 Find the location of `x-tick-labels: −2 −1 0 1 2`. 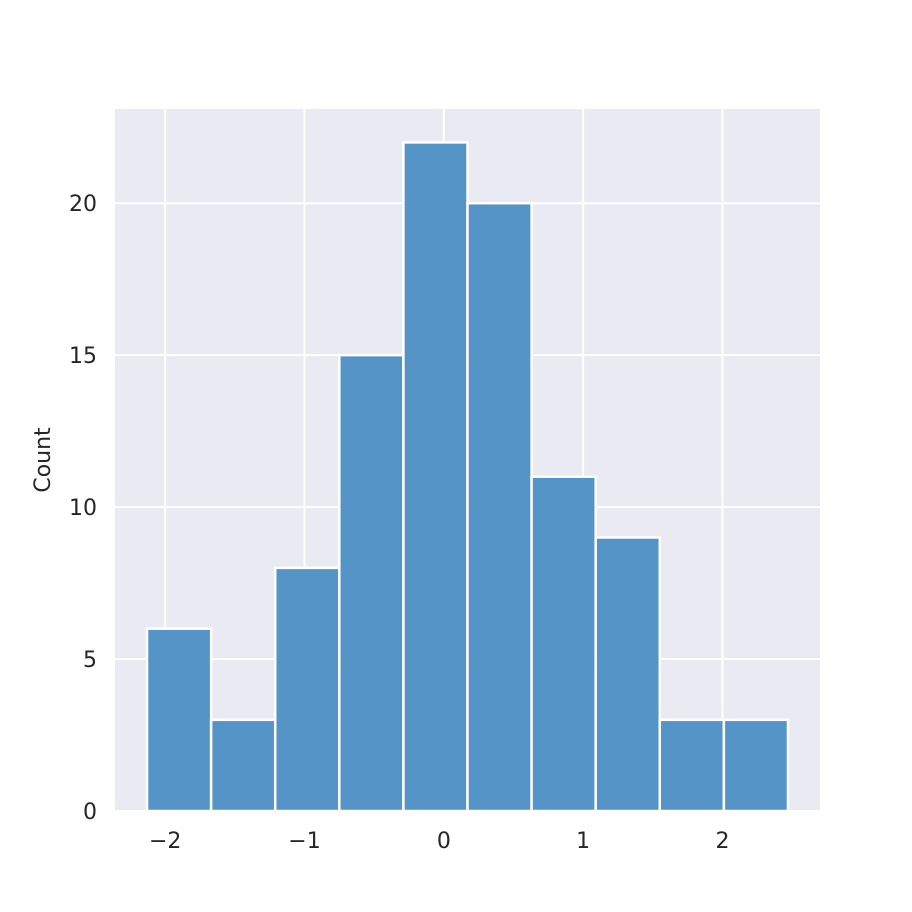

x-tick-labels: −2 −1 0 1 2 is located at coordinates (439, 841).